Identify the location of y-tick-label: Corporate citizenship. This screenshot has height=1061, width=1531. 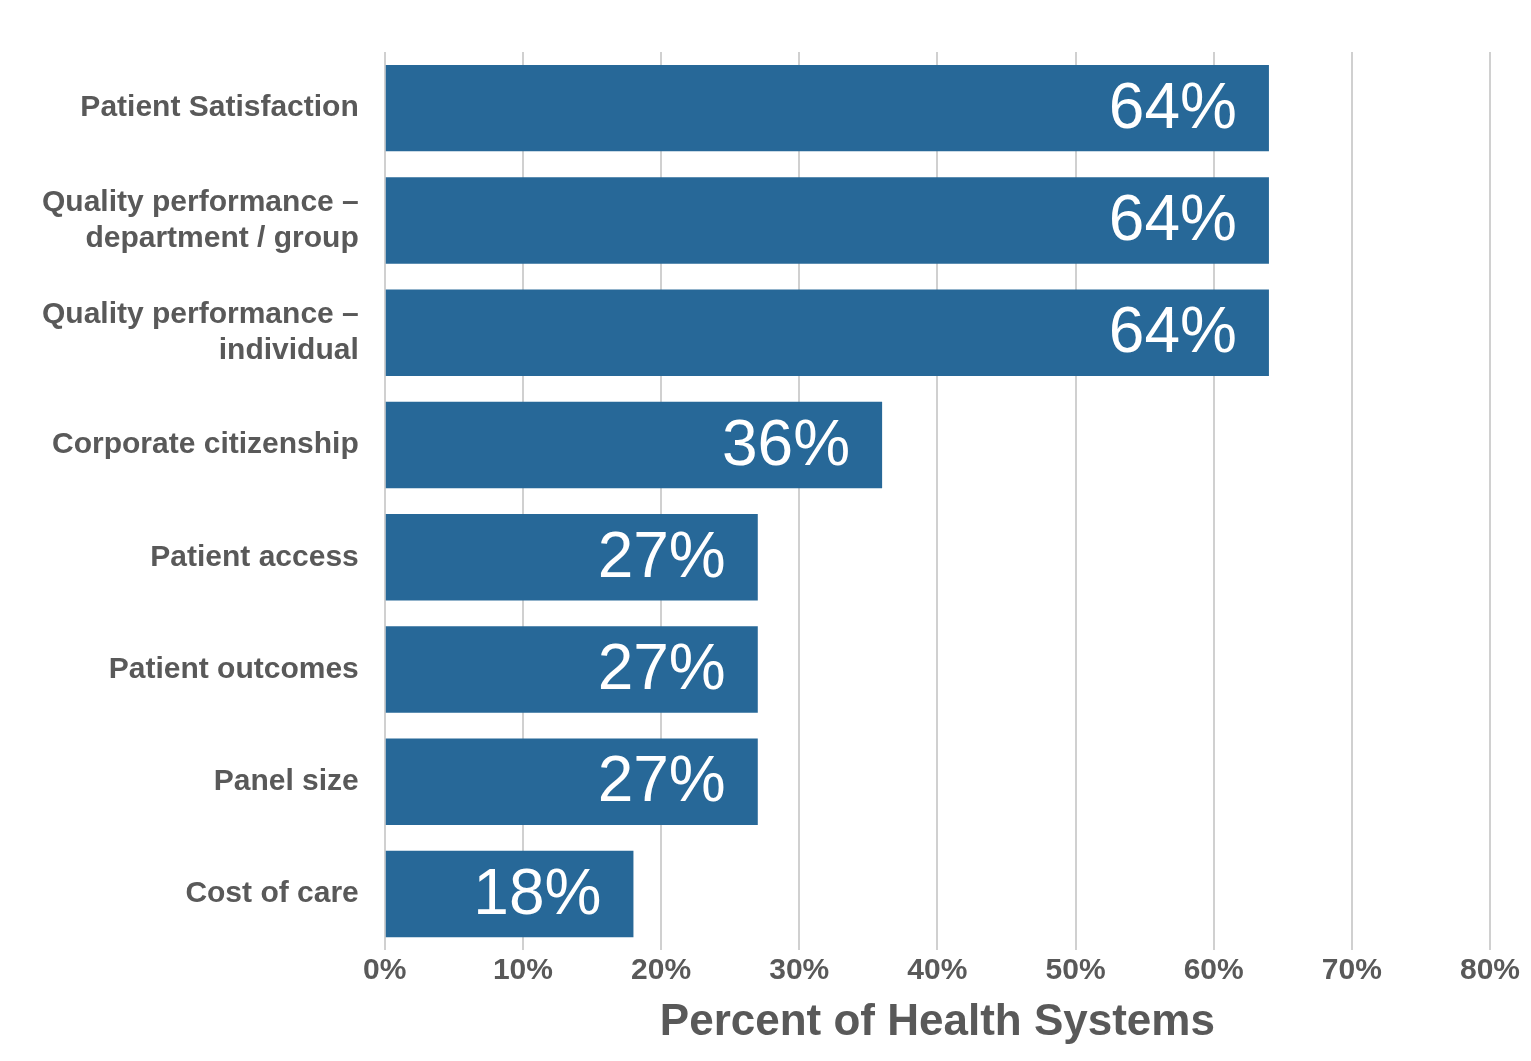
(205, 443).